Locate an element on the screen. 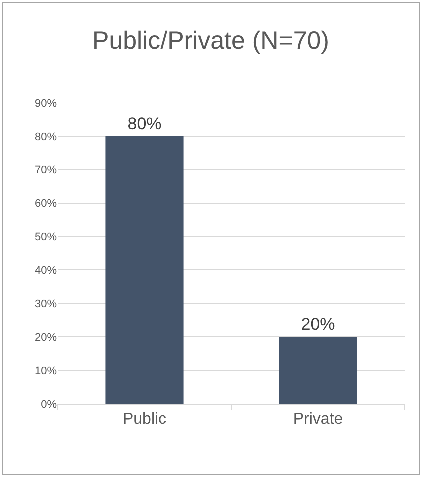 The image size is (424, 479). y-tick-label: 10% is located at coordinates (46, 371).